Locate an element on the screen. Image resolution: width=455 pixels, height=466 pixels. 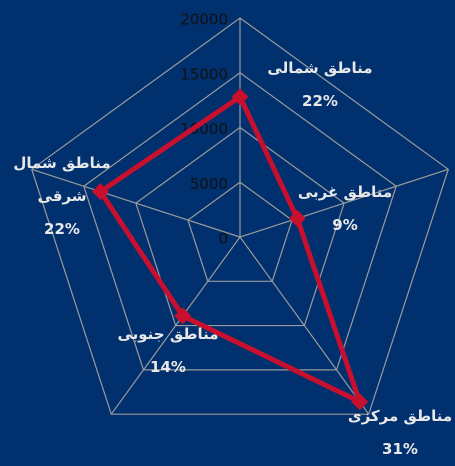
y-tick-label: 15000 is located at coordinates (204, 74).